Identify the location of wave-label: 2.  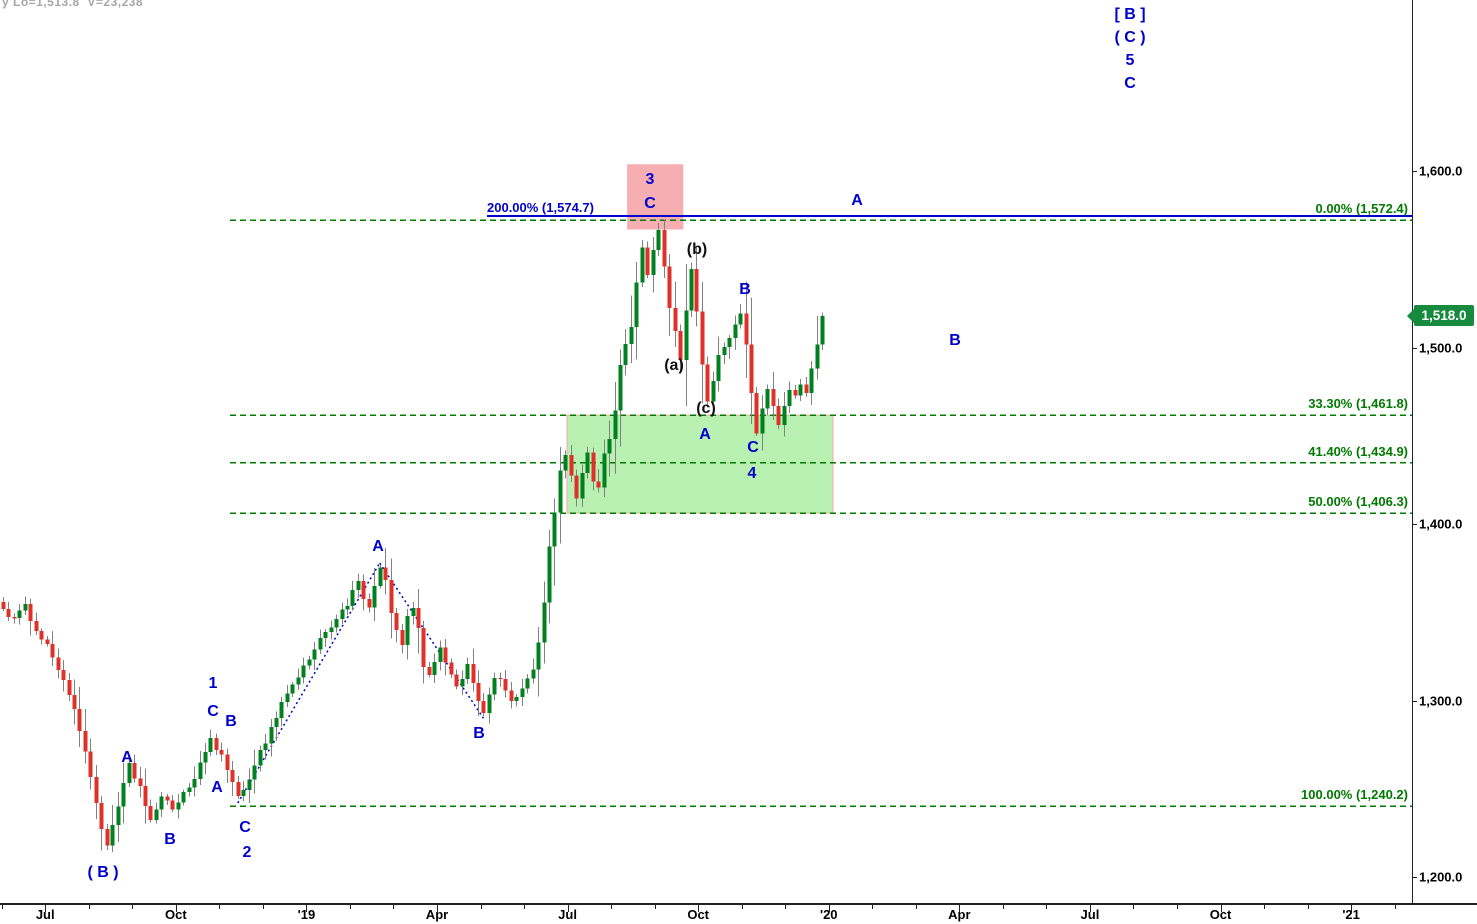
(247, 852).